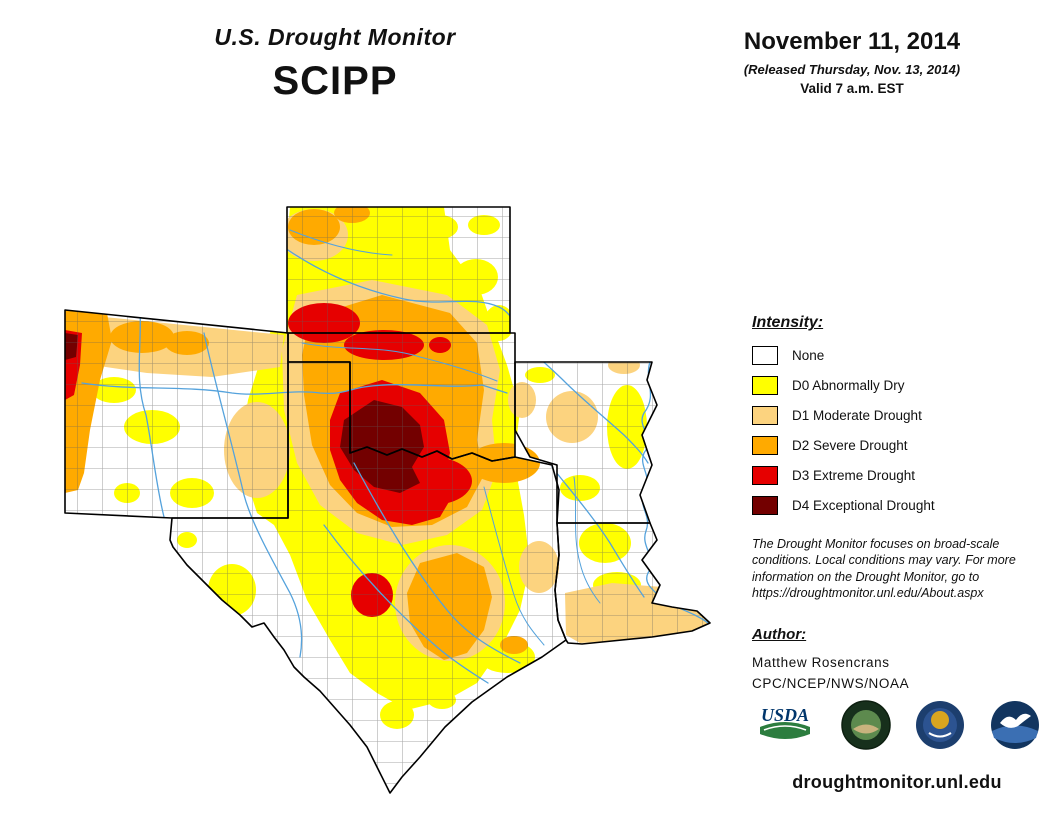 This screenshot has height=816, width=1056. Describe the element at coordinates (765, 505) in the screenshot. I see `swatch-d4` at that location.